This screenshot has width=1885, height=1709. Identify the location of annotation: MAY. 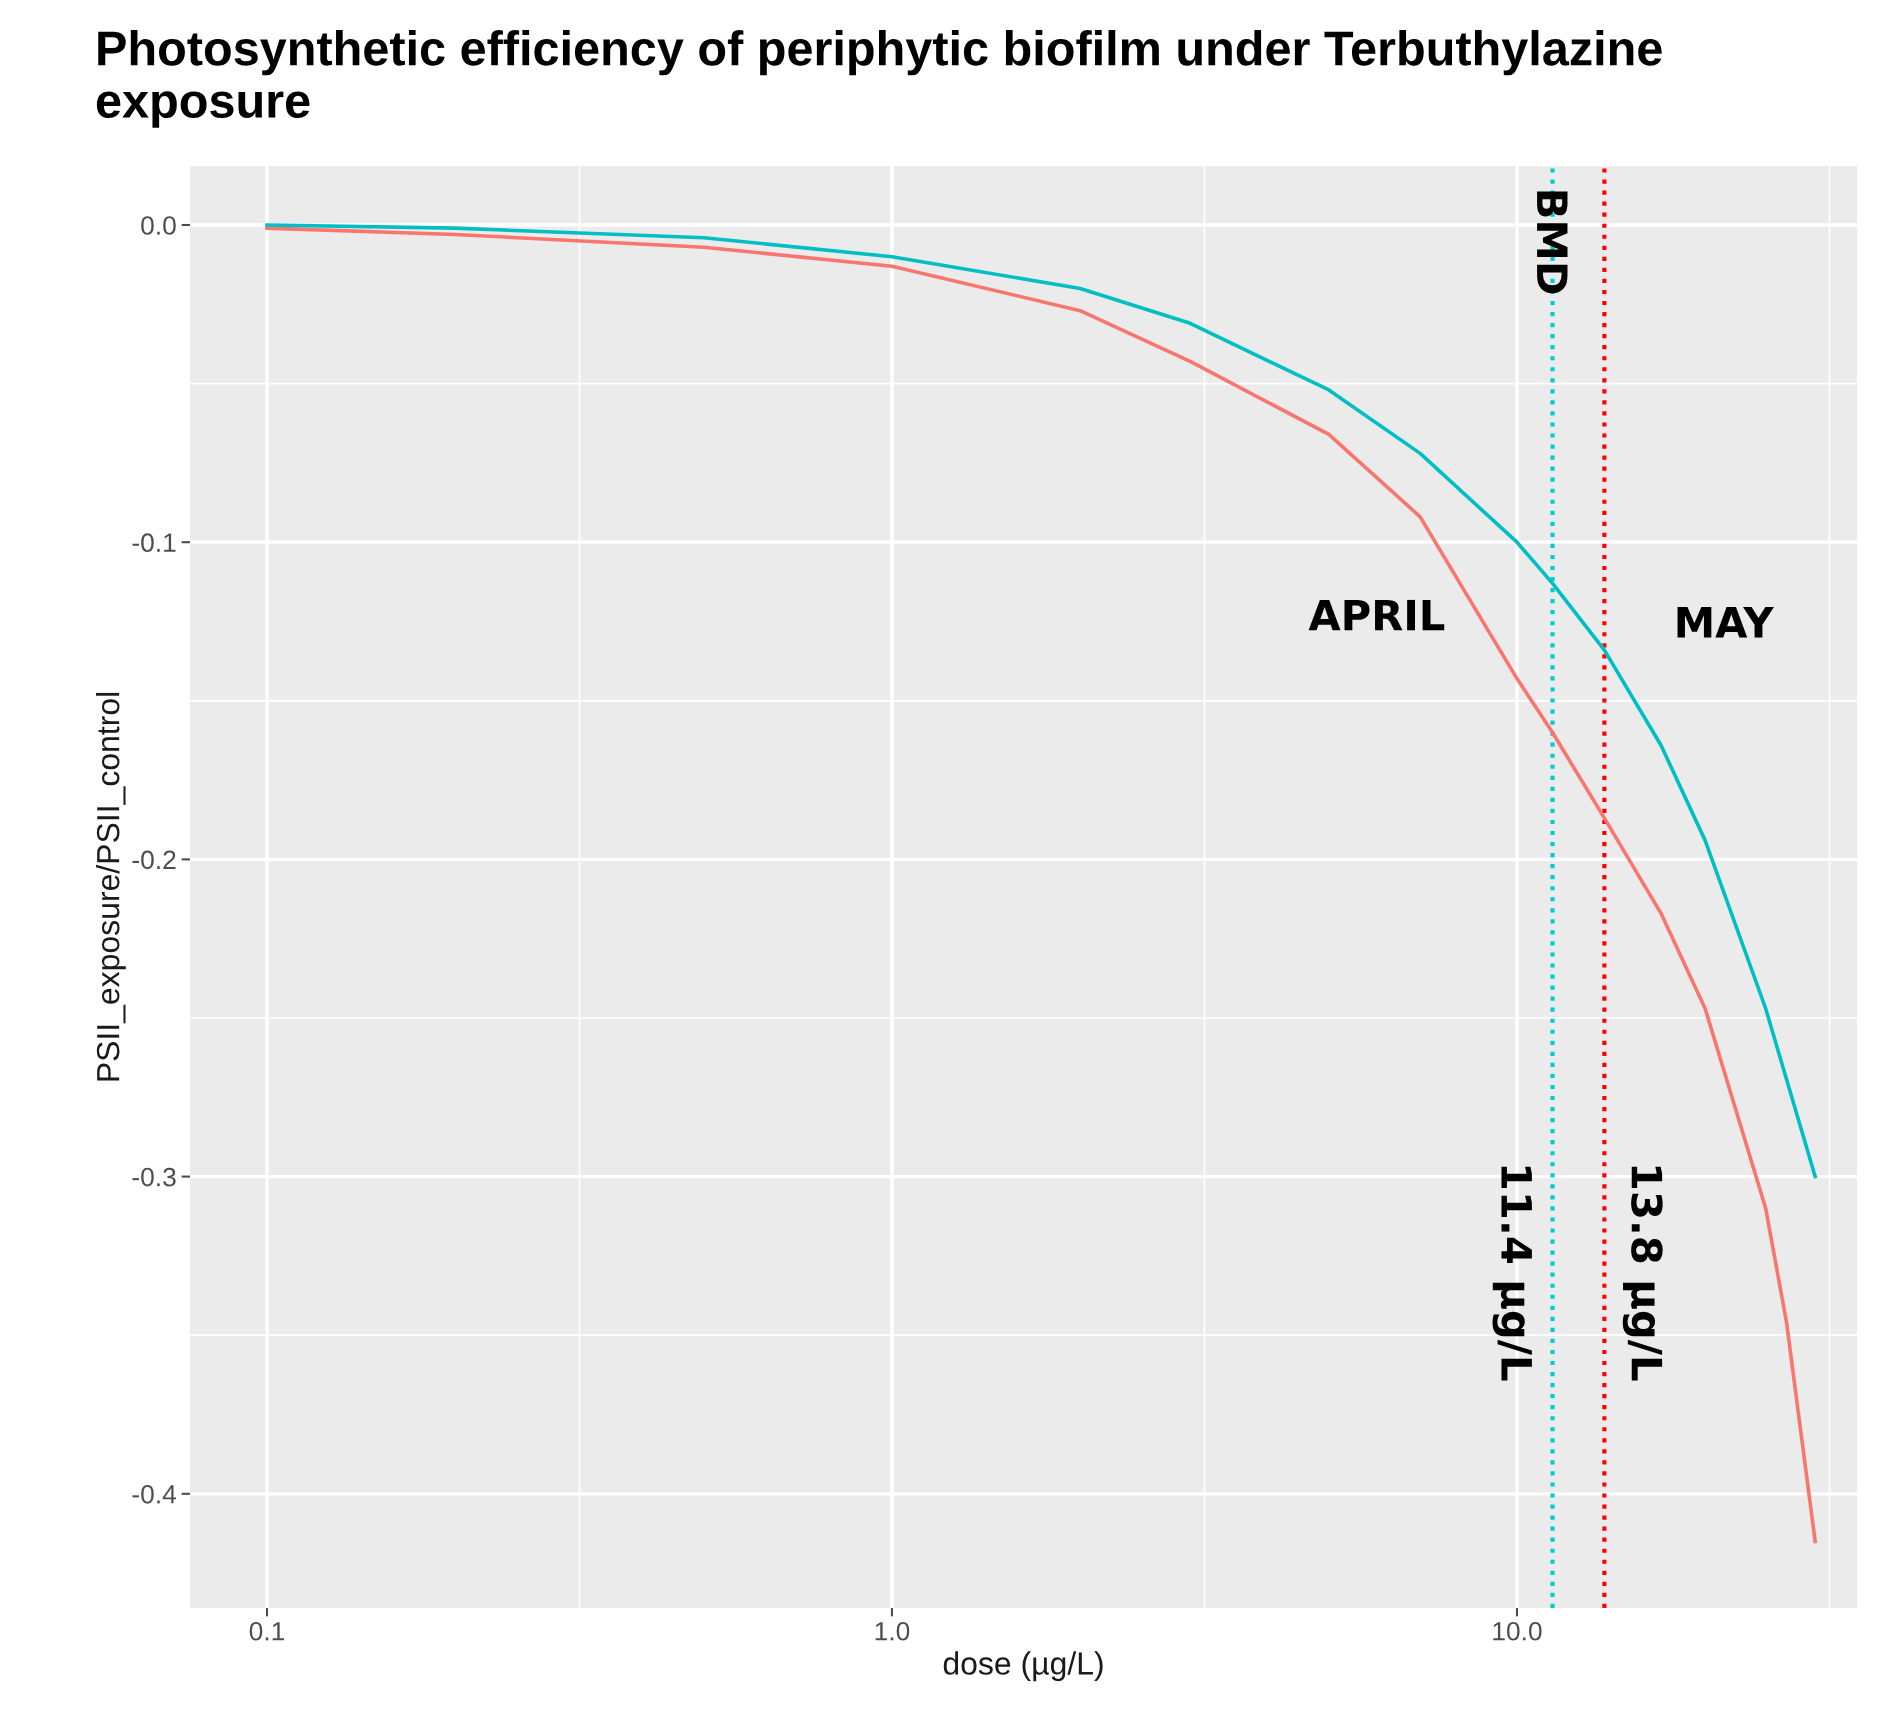
(1725, 622).